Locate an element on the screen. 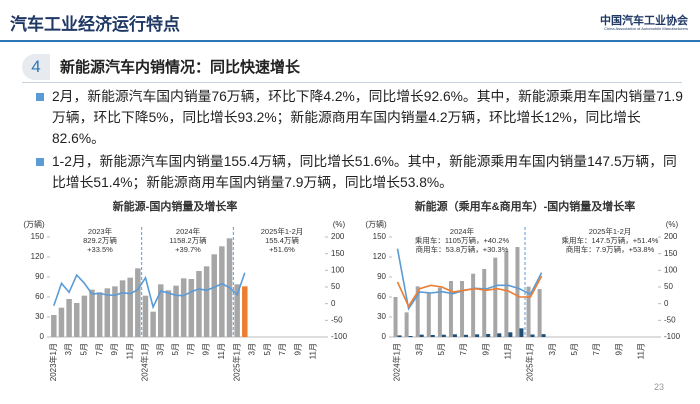 The width and height of the screenshot is (700, 404). y2-tick-label: -50 is located at coordinates (670, 319).